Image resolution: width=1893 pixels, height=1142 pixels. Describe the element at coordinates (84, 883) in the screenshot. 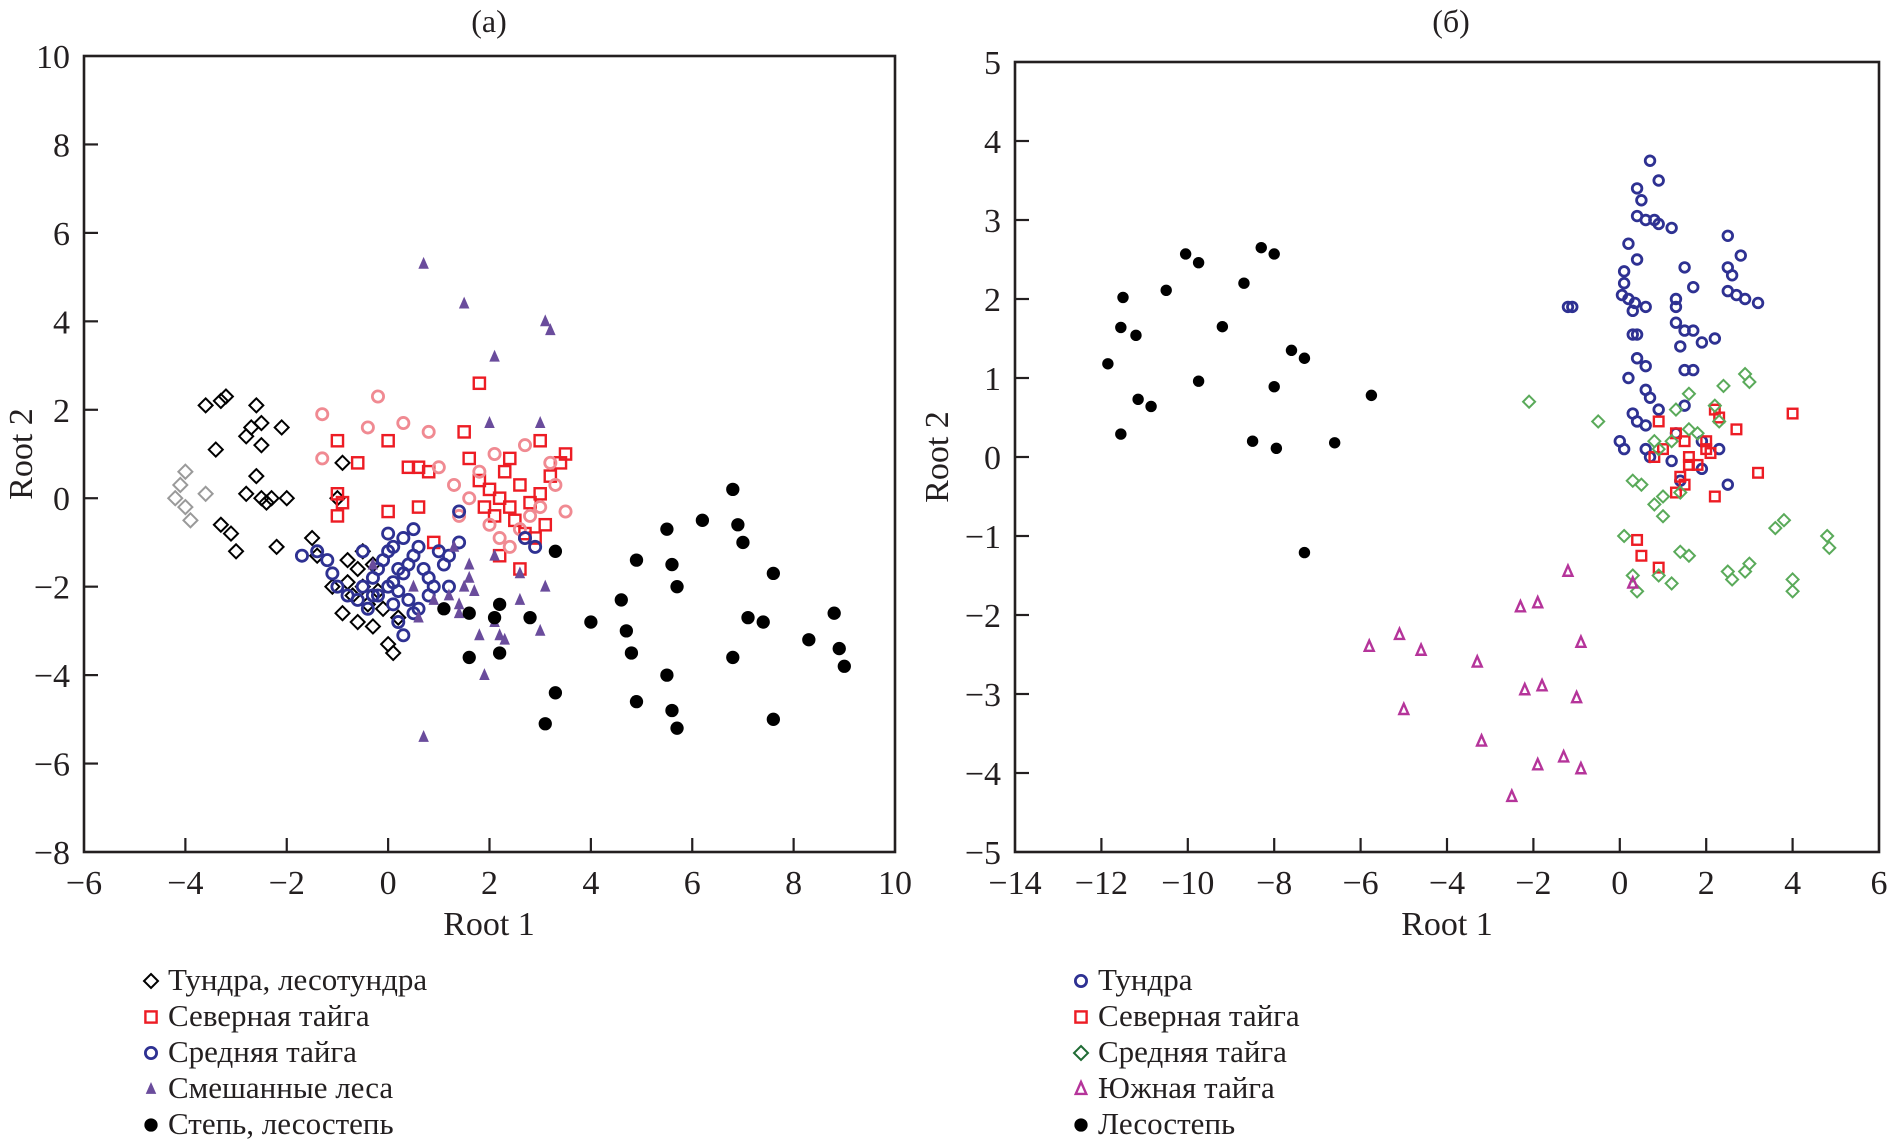

I see `x-tick-label: −6` at that location.